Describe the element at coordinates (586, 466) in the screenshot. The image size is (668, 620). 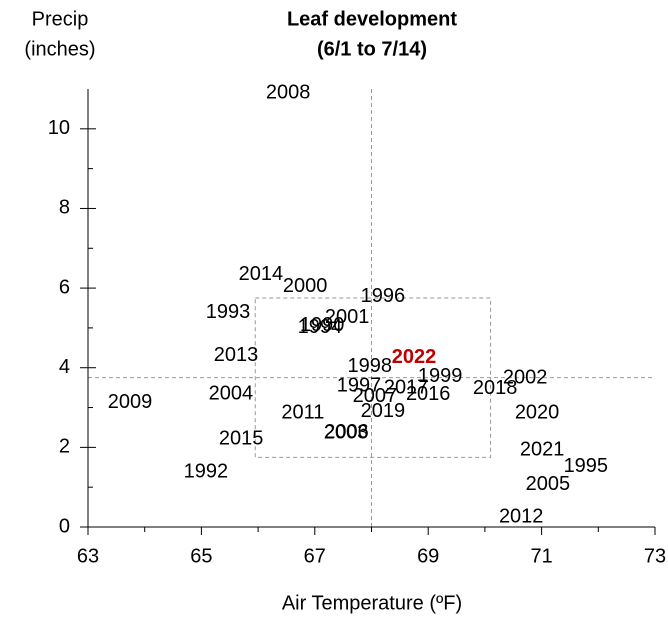
I see `point-label: 1995` at that location.